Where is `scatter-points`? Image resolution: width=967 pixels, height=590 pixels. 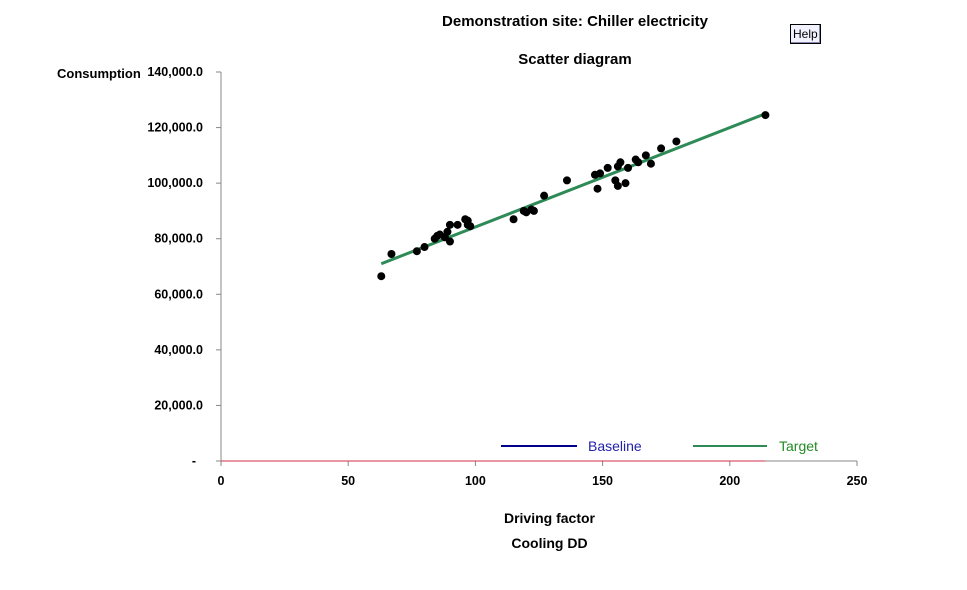
scatter-points is located at coordinates (573, 196).